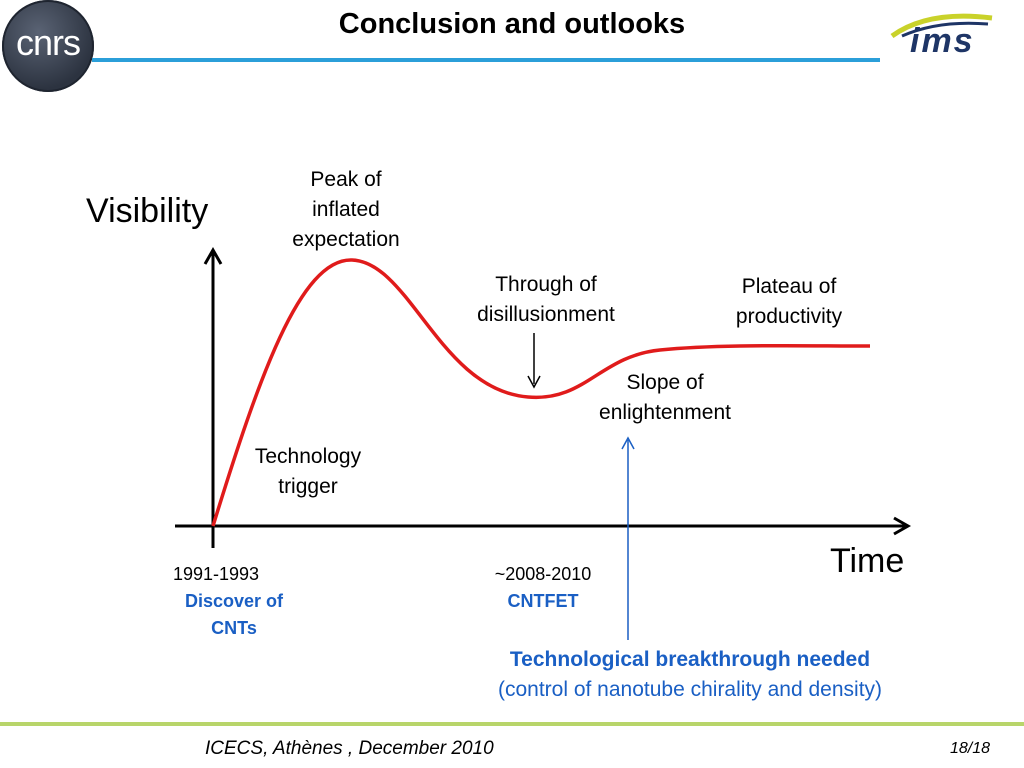 This screenshot has height=768, width=1024. I want to click on milestone-event-1: Discover of CNTs, so click(234, 614).